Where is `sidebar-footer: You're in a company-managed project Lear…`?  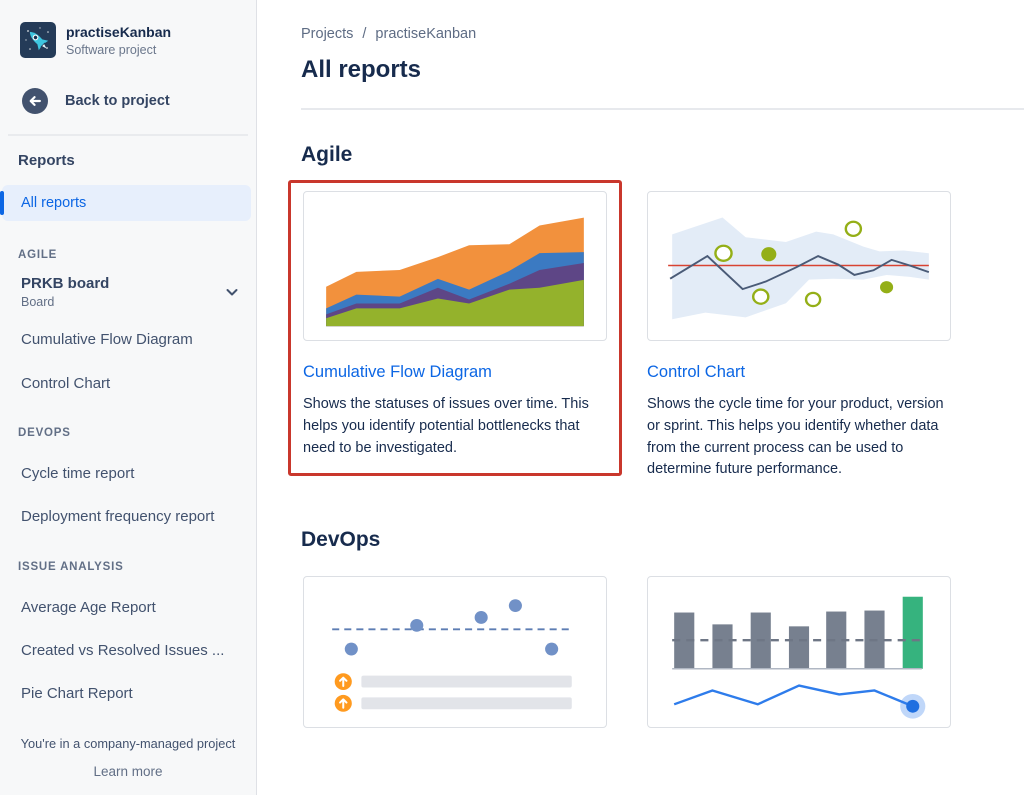
sidebar-footer: You're in a company-managed project Lear… is located at coordinates (128, 758).